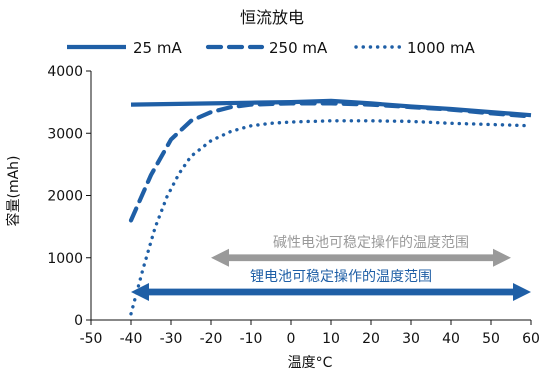  Describe the element at coordinates (411, 339) in the screenshot. I see `x-tick-label: 30` at that location.